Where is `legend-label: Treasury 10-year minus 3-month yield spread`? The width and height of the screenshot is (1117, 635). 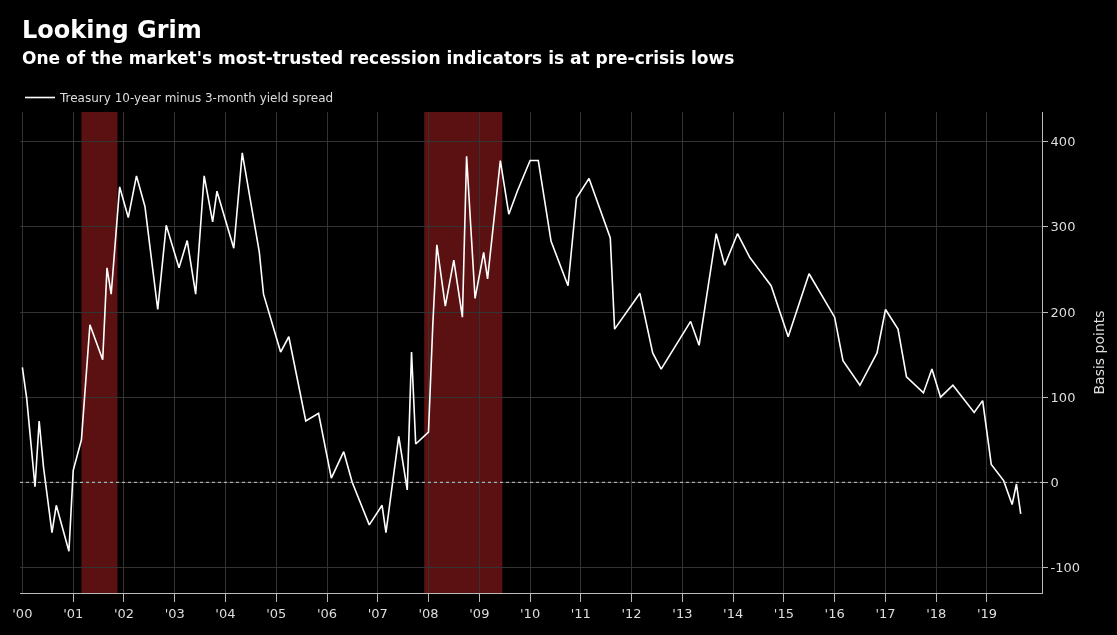
legend-label: Treasury 10-year minus 3-month yield spread is located at coordinates (196, 98).